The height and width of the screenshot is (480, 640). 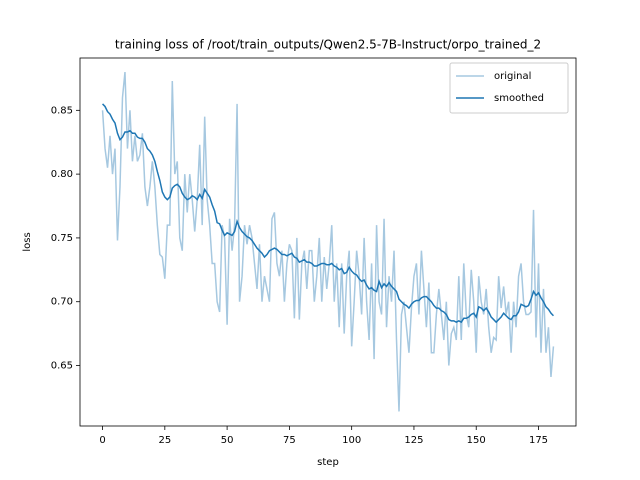 I want to click on x-tick-label: 75, so click(x=289, y=440).